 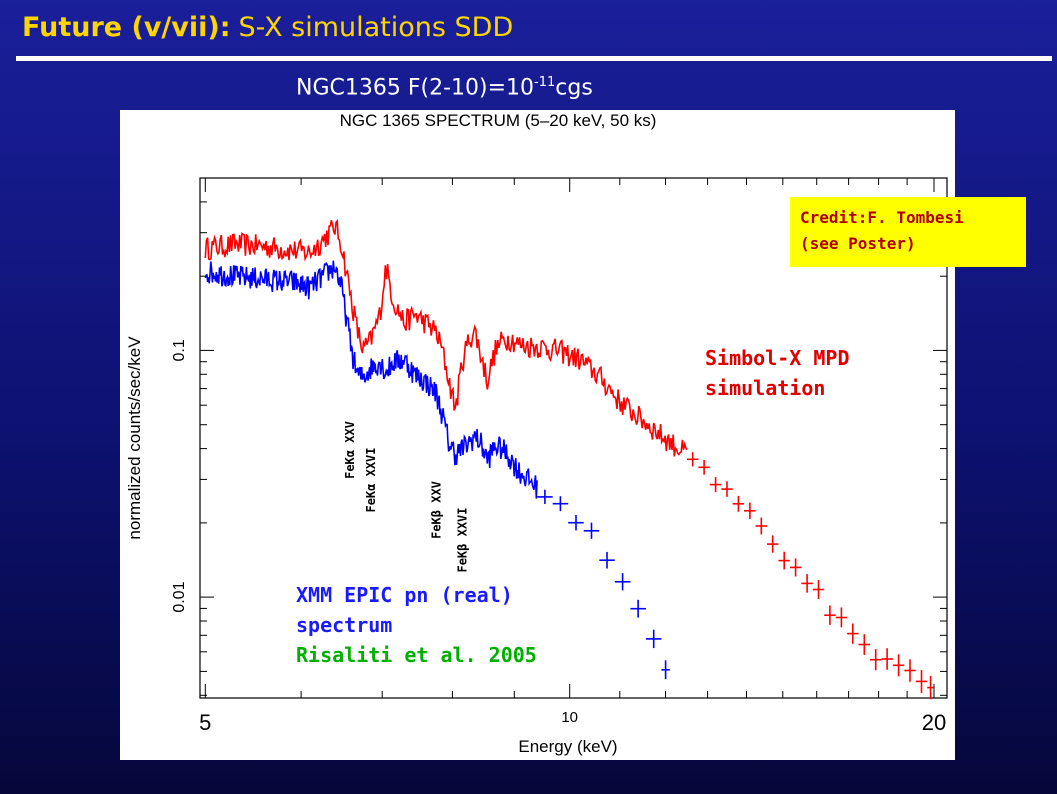 What do you see at coordinates (463, 539) in the screenshot?
I see `line-annotation: FeKβ XXVI` at bounding box center [463, 539].